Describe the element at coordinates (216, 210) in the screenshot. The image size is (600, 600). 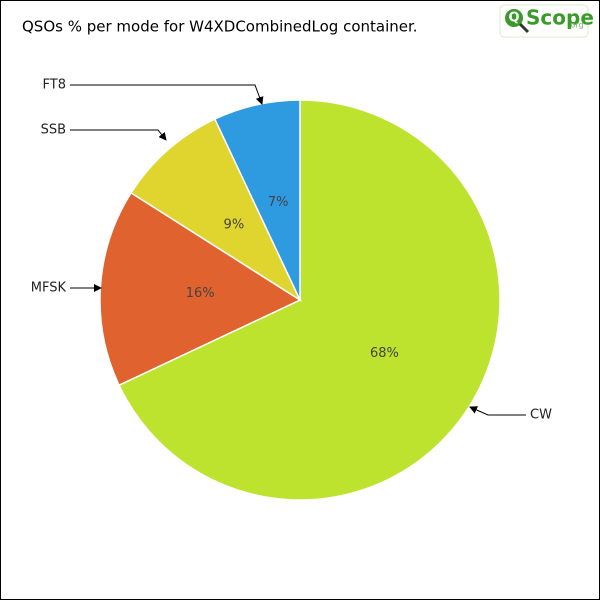
I see `pie-slice` at that location.